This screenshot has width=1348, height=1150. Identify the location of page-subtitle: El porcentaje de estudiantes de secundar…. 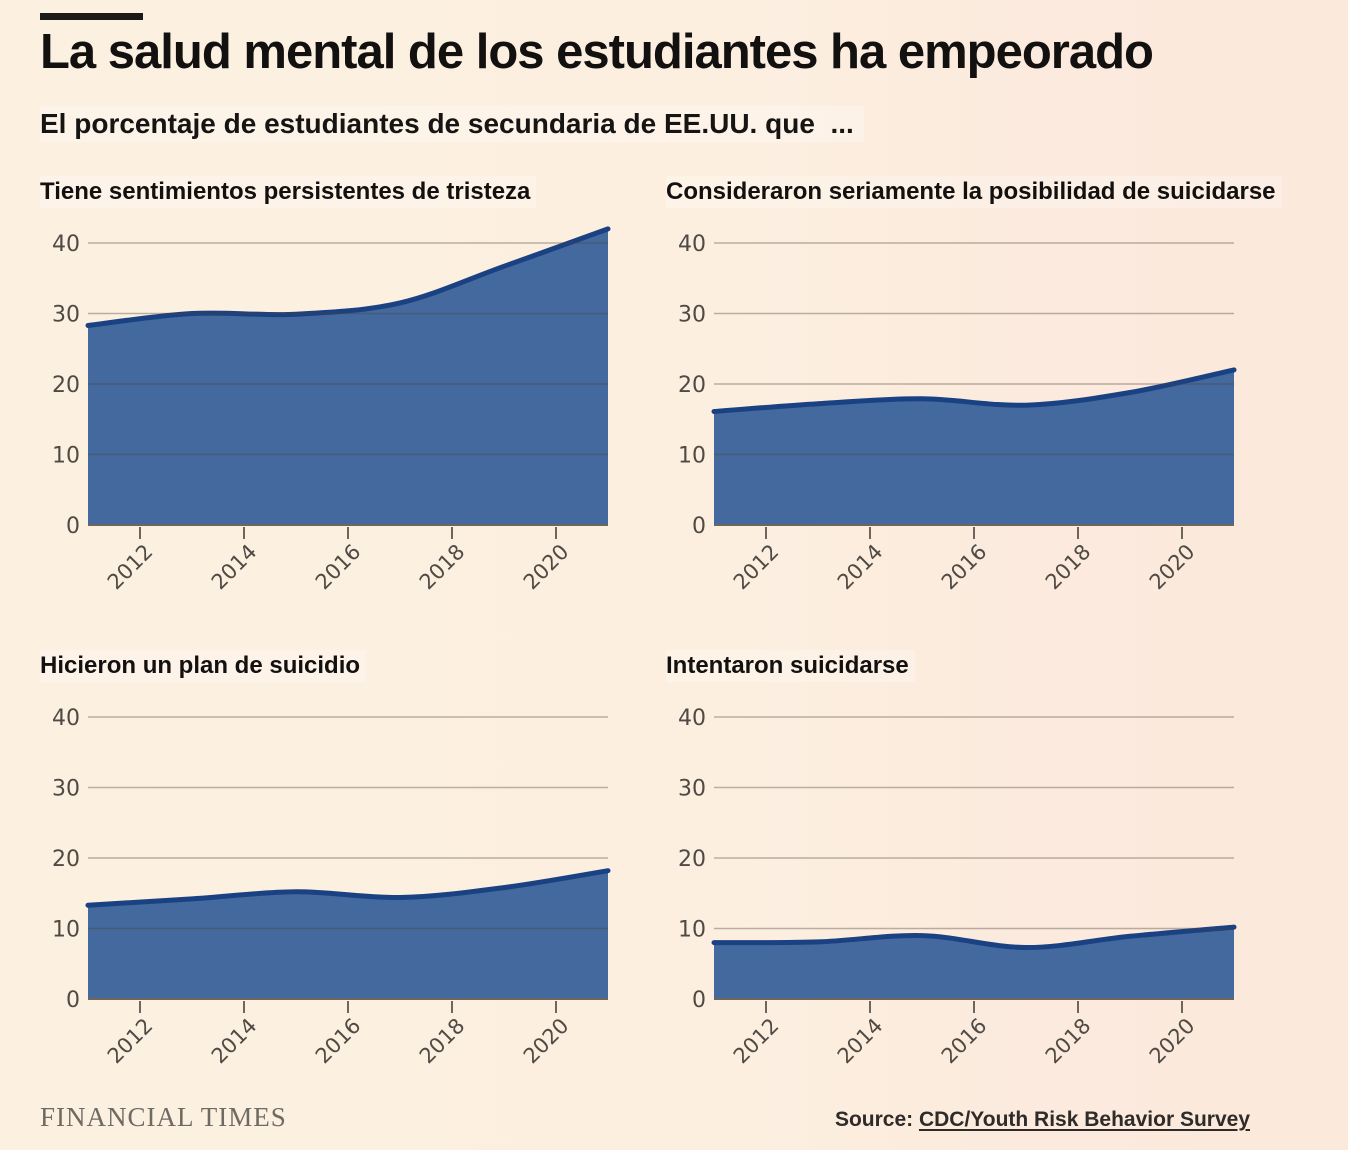
(452, 124).